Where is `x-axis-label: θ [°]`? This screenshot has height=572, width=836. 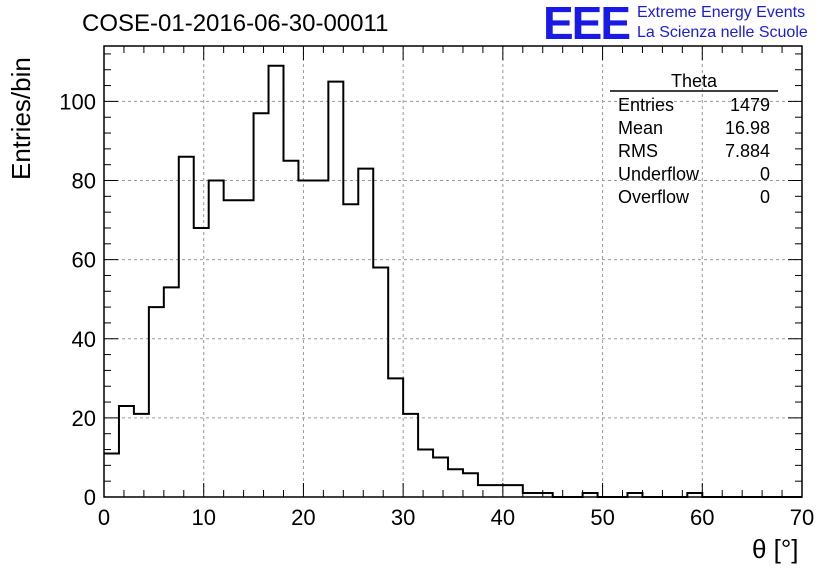
x-axis-label: θ [°] is located at coordinates (775, 549).